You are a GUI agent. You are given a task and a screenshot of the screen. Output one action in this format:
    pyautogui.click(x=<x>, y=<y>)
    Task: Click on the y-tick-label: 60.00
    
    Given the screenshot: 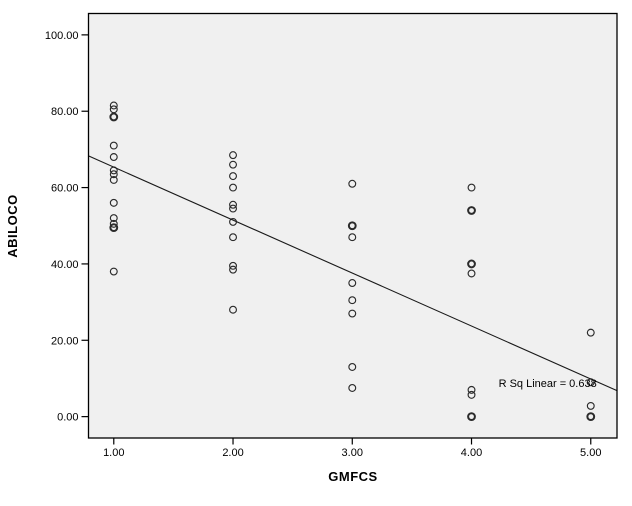 What is the action you would take?
    pyautogui.click(x=65, y=189)
    